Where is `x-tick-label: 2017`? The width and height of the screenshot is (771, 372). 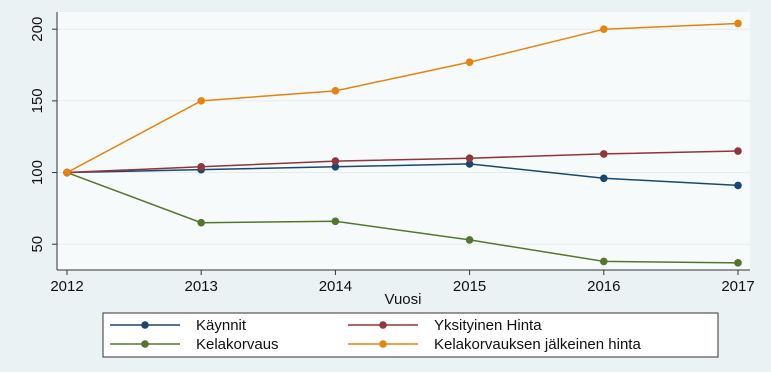
x-tick-label: 2017 is located at coordinates (737, 286).